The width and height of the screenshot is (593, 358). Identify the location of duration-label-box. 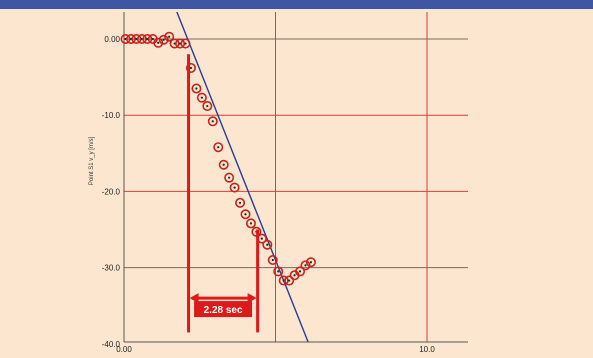
(223, 309).